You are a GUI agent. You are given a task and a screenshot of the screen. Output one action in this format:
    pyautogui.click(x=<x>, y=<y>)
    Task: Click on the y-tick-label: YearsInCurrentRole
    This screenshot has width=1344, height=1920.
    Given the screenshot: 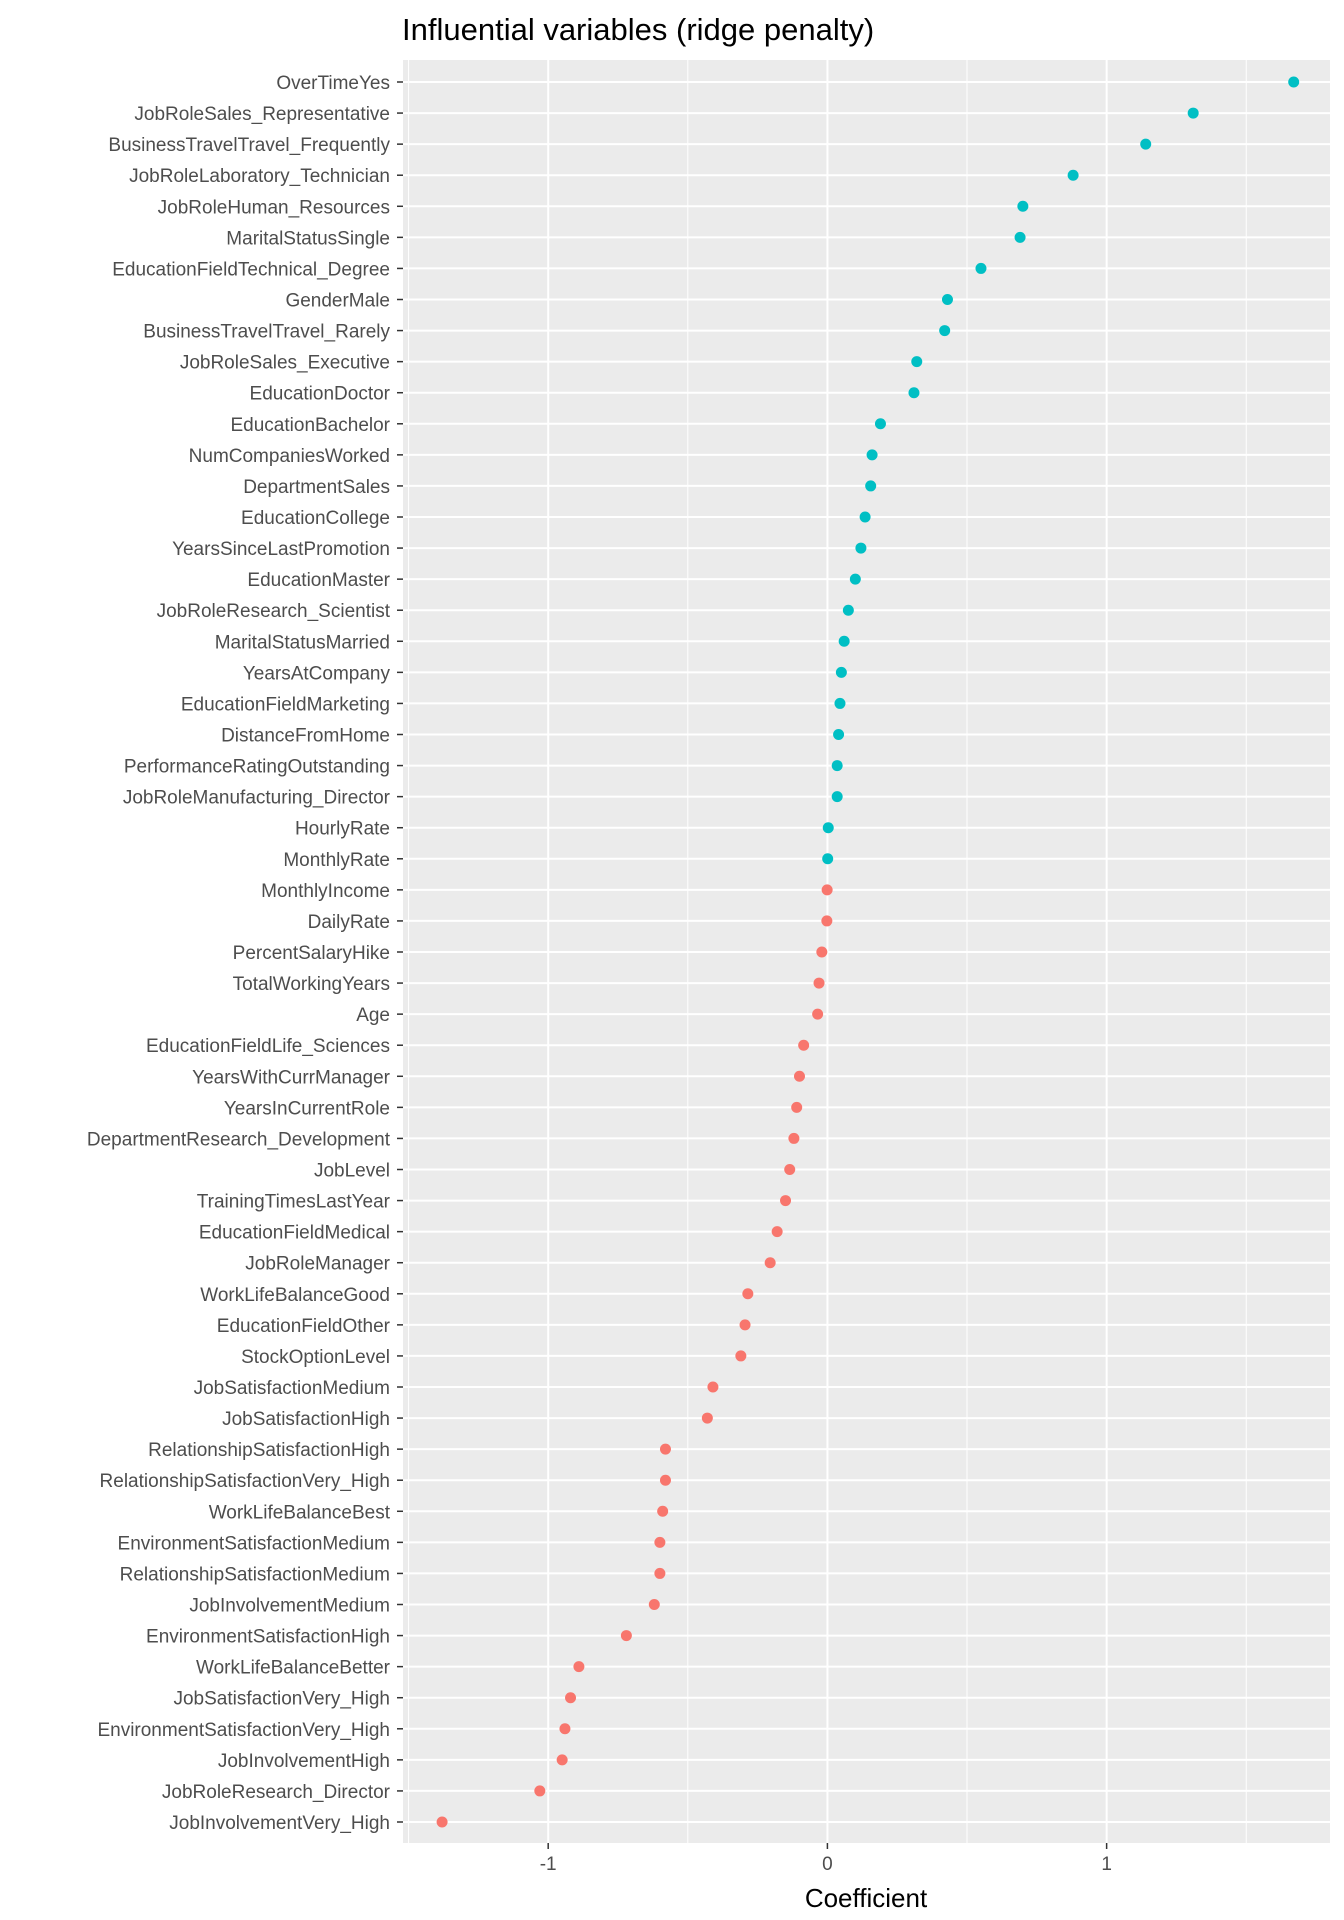 What is the action you would take?
    pyautogui.click(x=307, y=1108)
    